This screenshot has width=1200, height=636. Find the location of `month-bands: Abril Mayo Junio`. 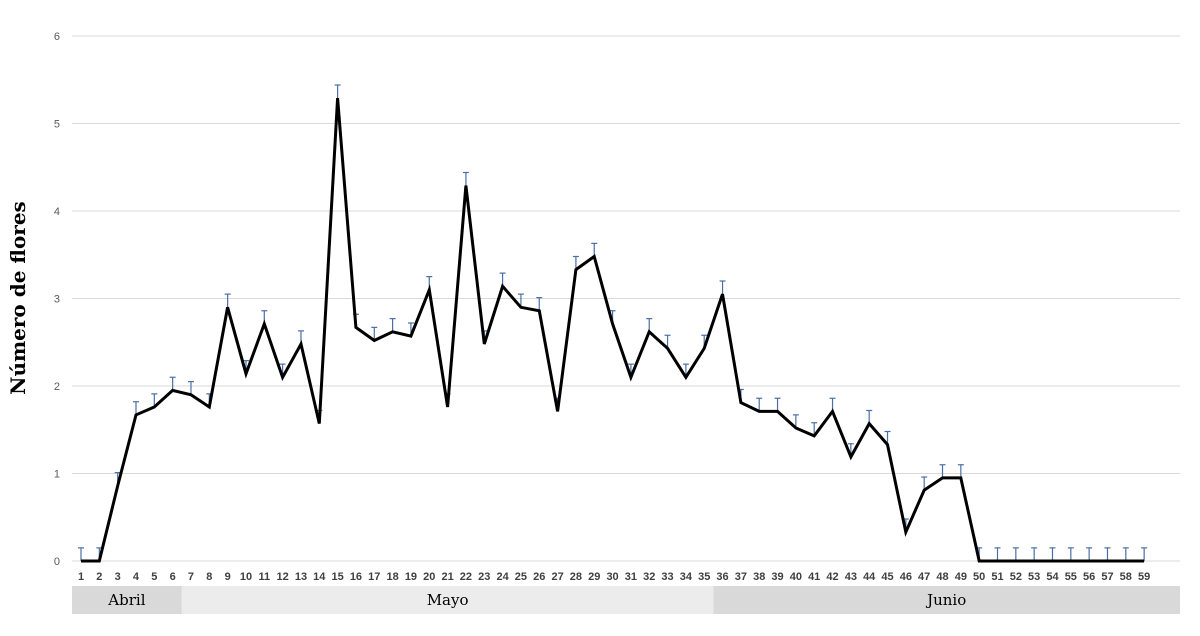

month-bands: Abril Mayo Junio is located at coordinates (626, 600).